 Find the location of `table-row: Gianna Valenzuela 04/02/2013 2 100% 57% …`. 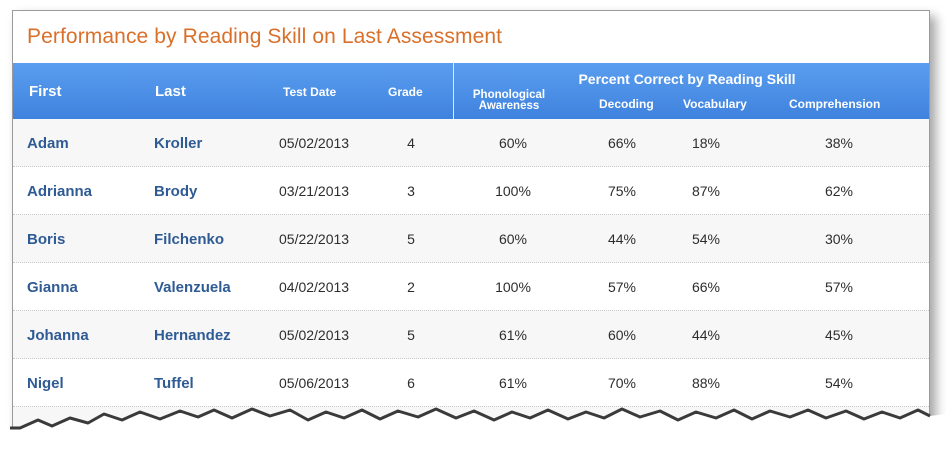

table-row: Gianna Valenzuela 04/02/2013 2 100% 57% … is located at coordinates (471, 287).